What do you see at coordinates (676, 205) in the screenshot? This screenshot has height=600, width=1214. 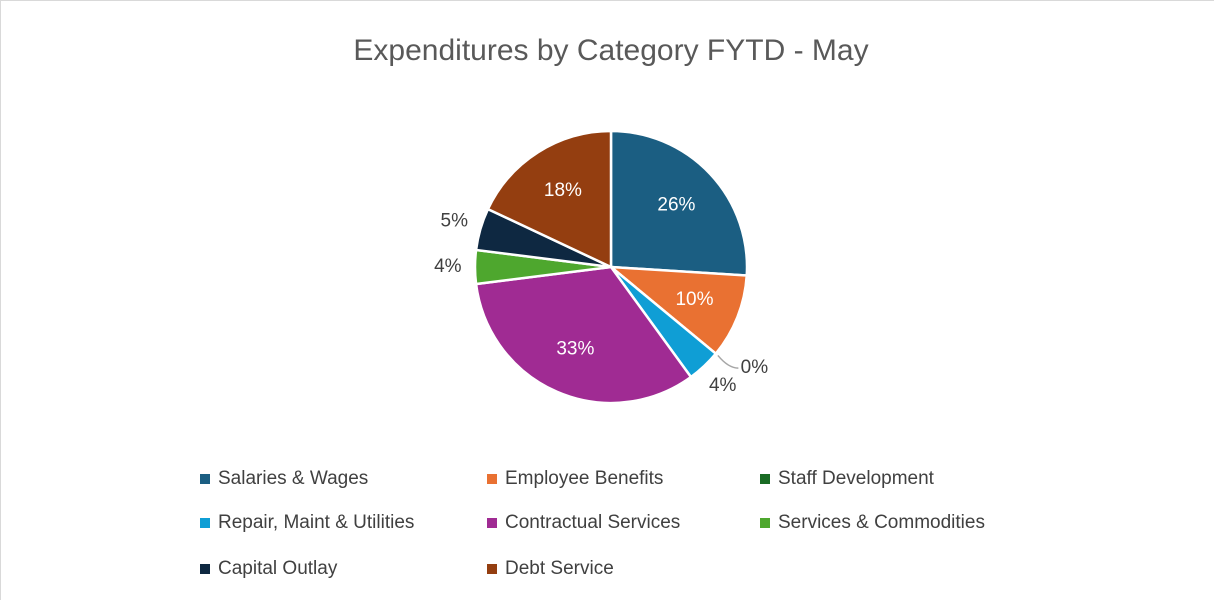 I see `data-label: 26%` at bounding box center [676, 205].